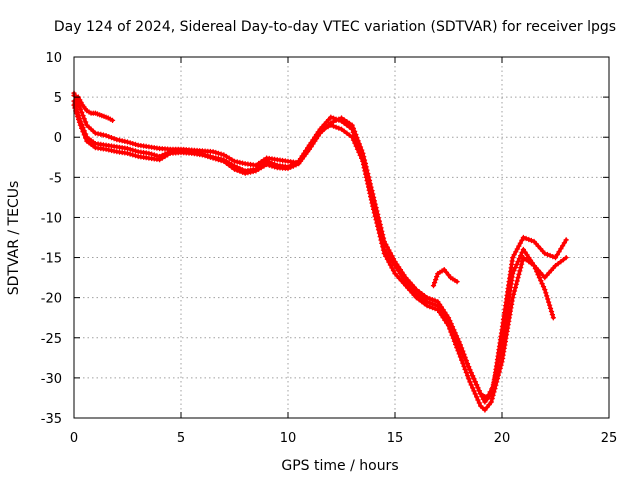  What do you see at coordinates (502, 438) in the screenshot?
I see `x-tick-label: 20` at bounding box center [502, 438].